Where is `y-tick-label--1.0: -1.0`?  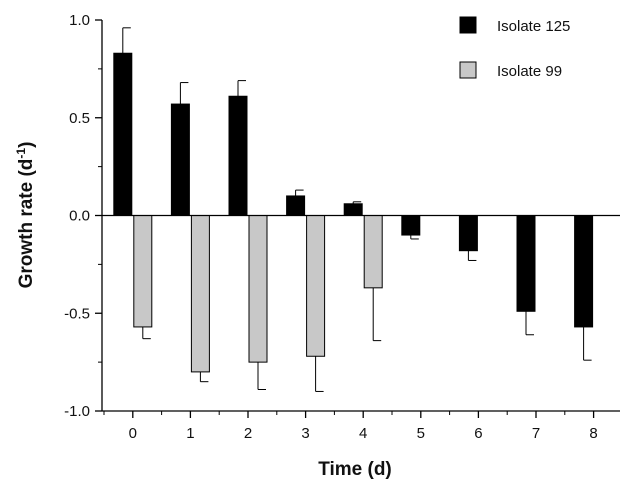
y-tick-label--1.0: -1.0 is located at coordinates (77, 411).